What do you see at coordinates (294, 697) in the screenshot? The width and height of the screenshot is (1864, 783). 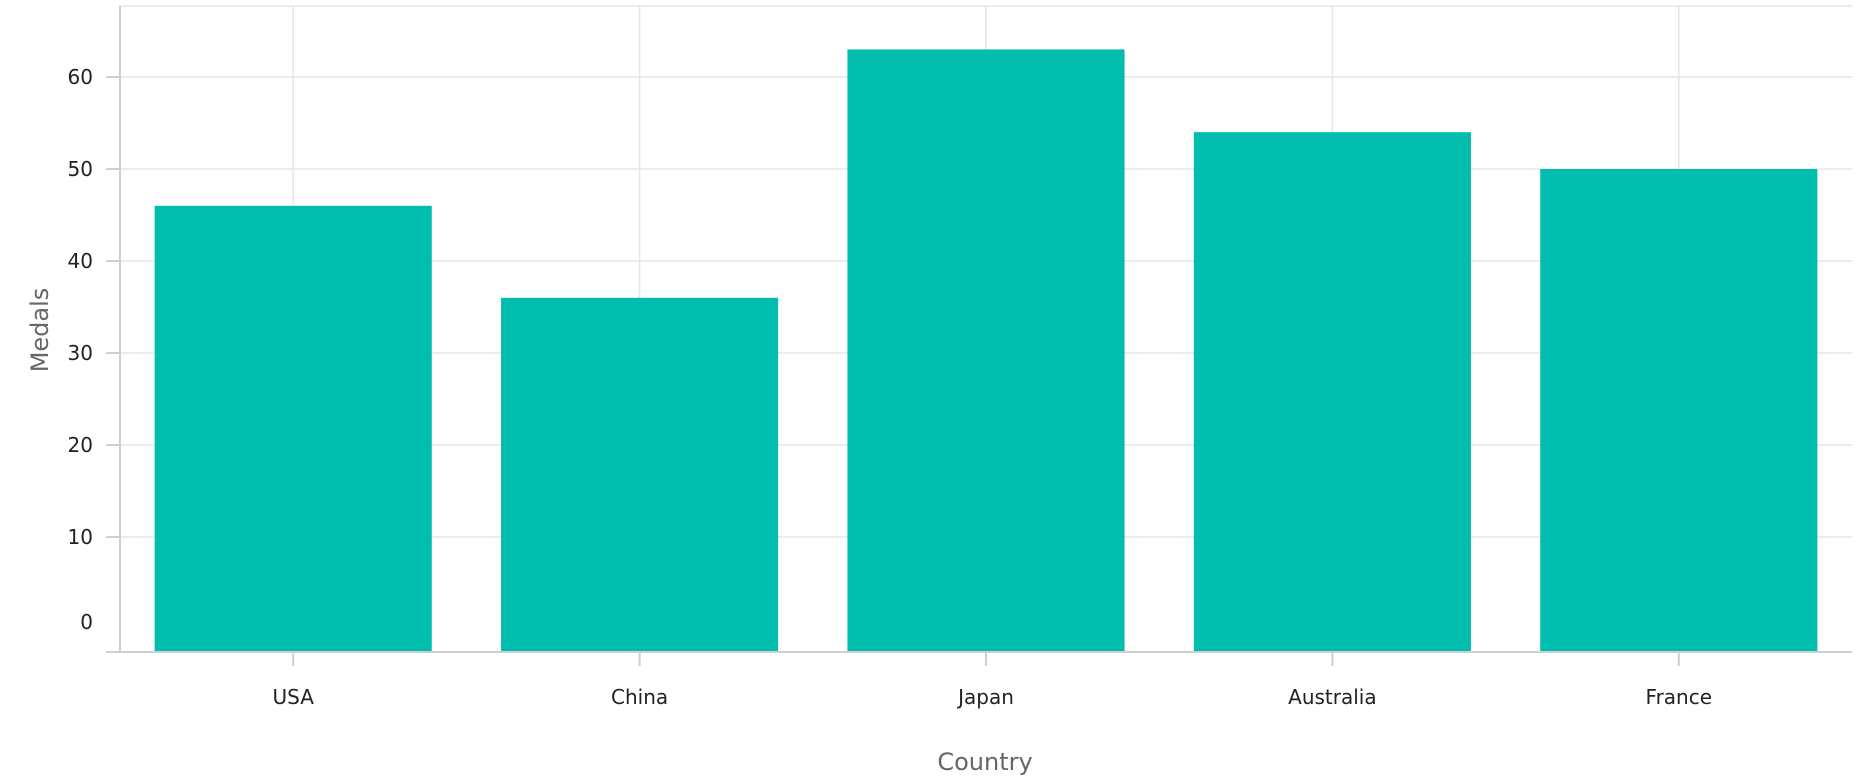 I see `x-tick-label: USA` at bounding box center [294, 697].